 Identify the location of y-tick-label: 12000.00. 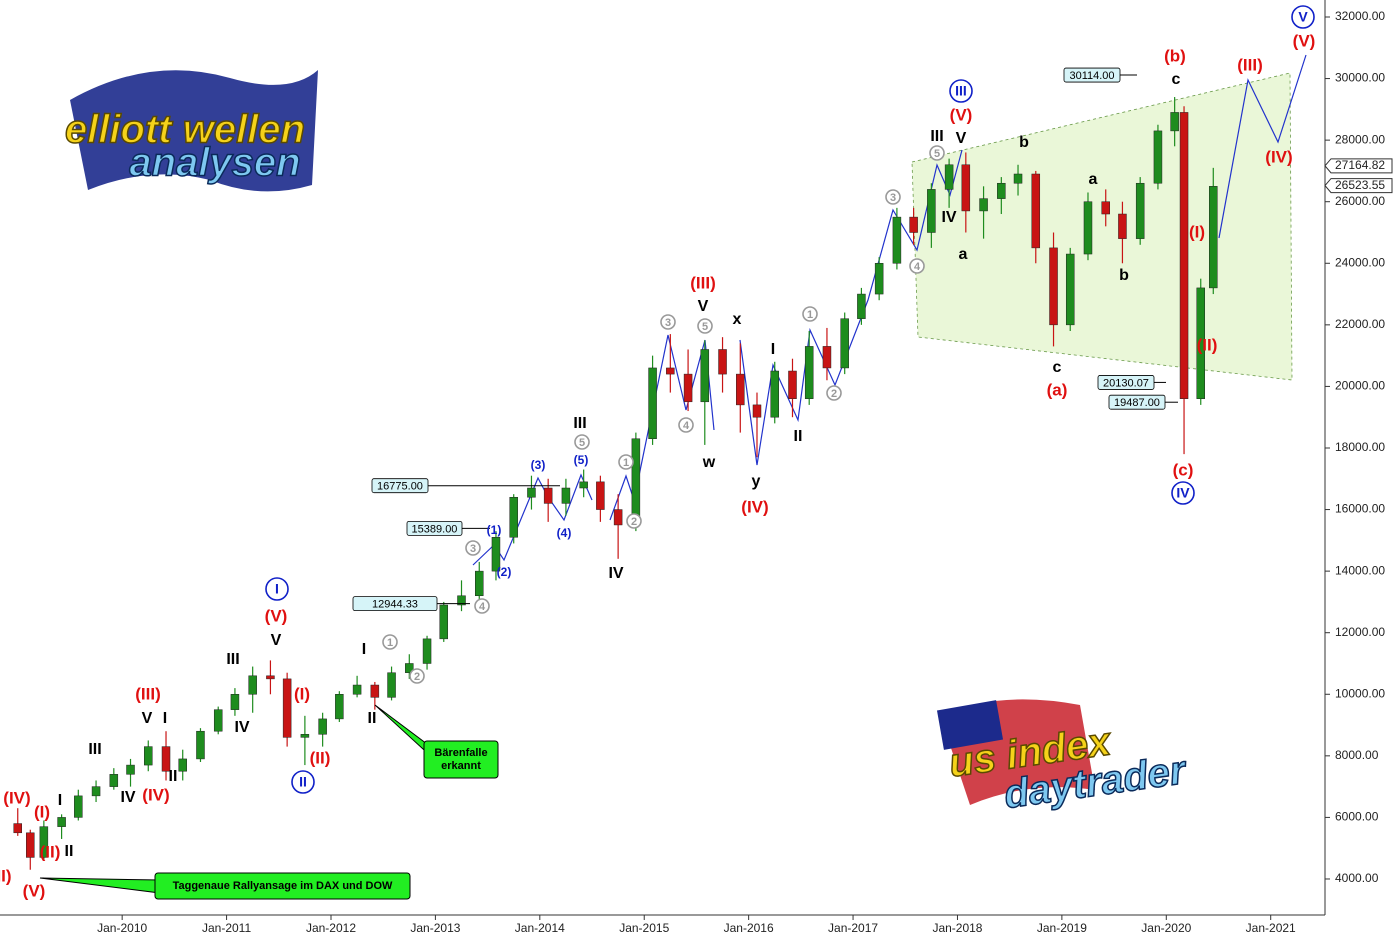
(1360, 632).